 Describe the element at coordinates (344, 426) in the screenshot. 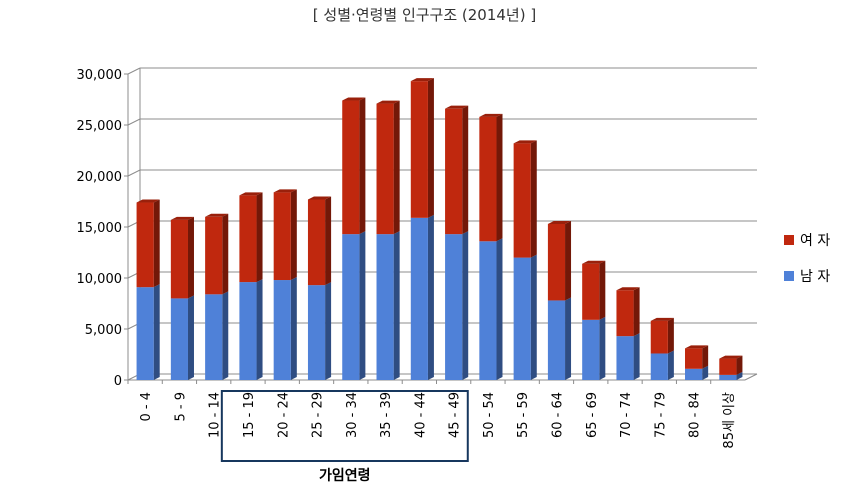

I see `childbearing-age-box` at that location.